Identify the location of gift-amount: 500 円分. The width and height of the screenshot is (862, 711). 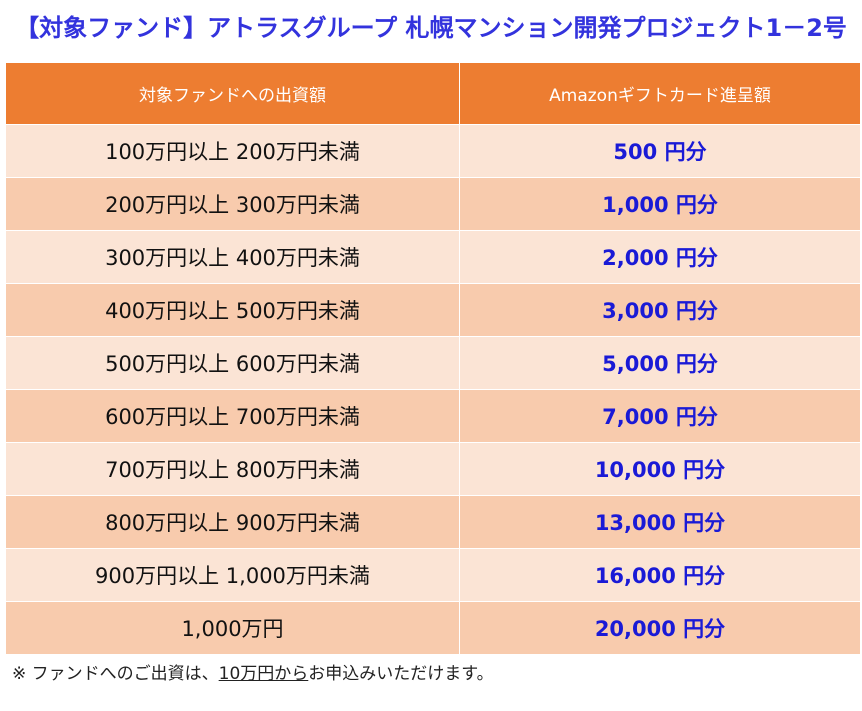
(660, 151).